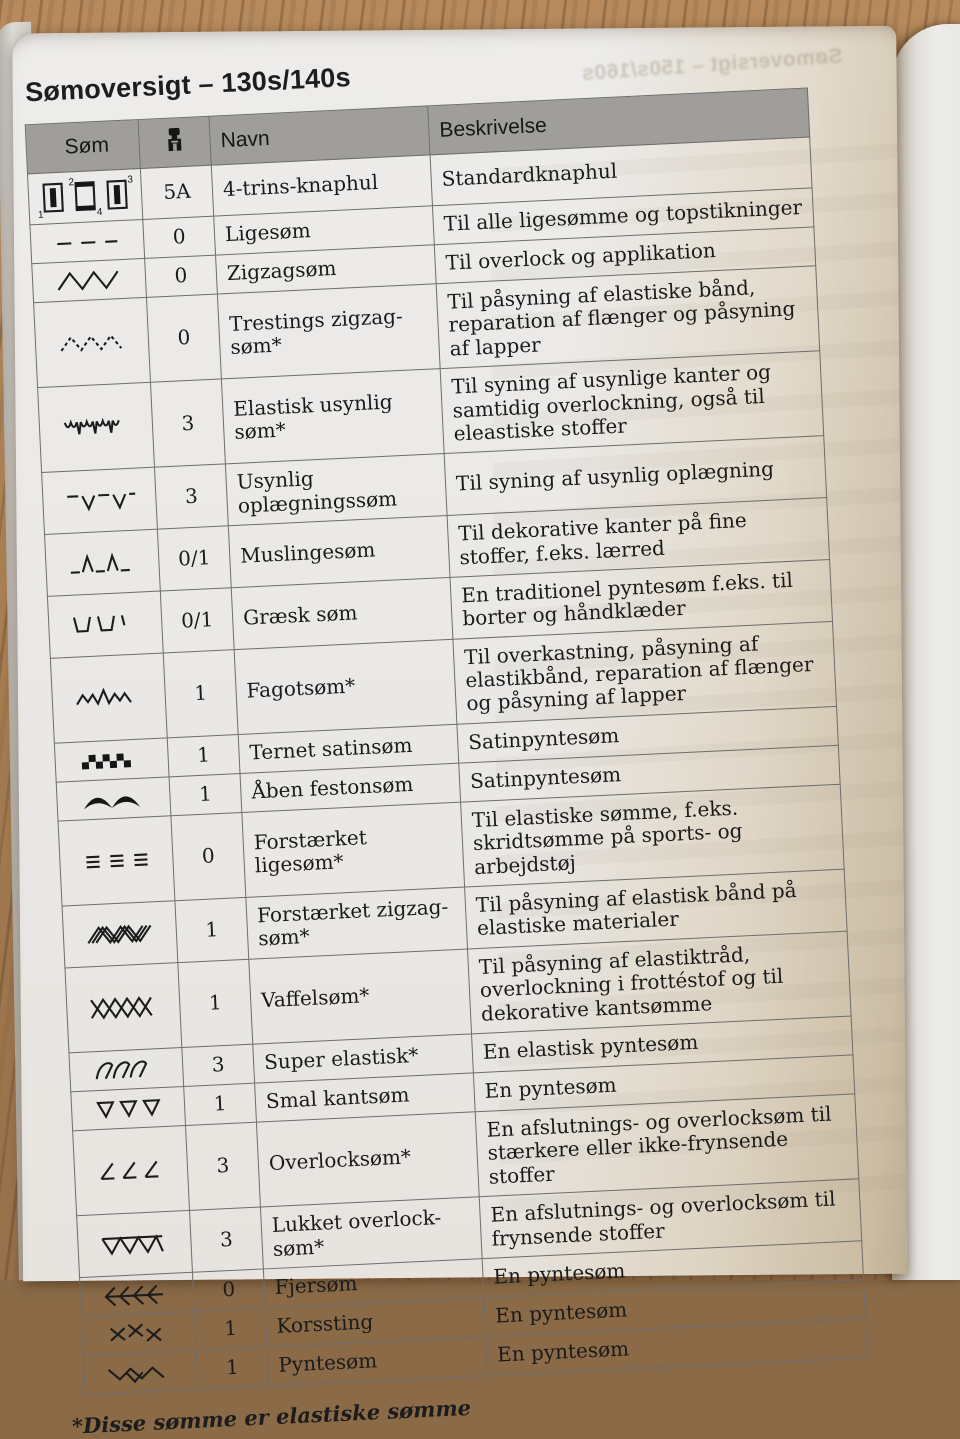 The height and width of the screenshot is (1439, 960). What do you see at coordinates (100, 212) in the screenshot?
I see `svg-text: 4` at bounding box center [100, 212].